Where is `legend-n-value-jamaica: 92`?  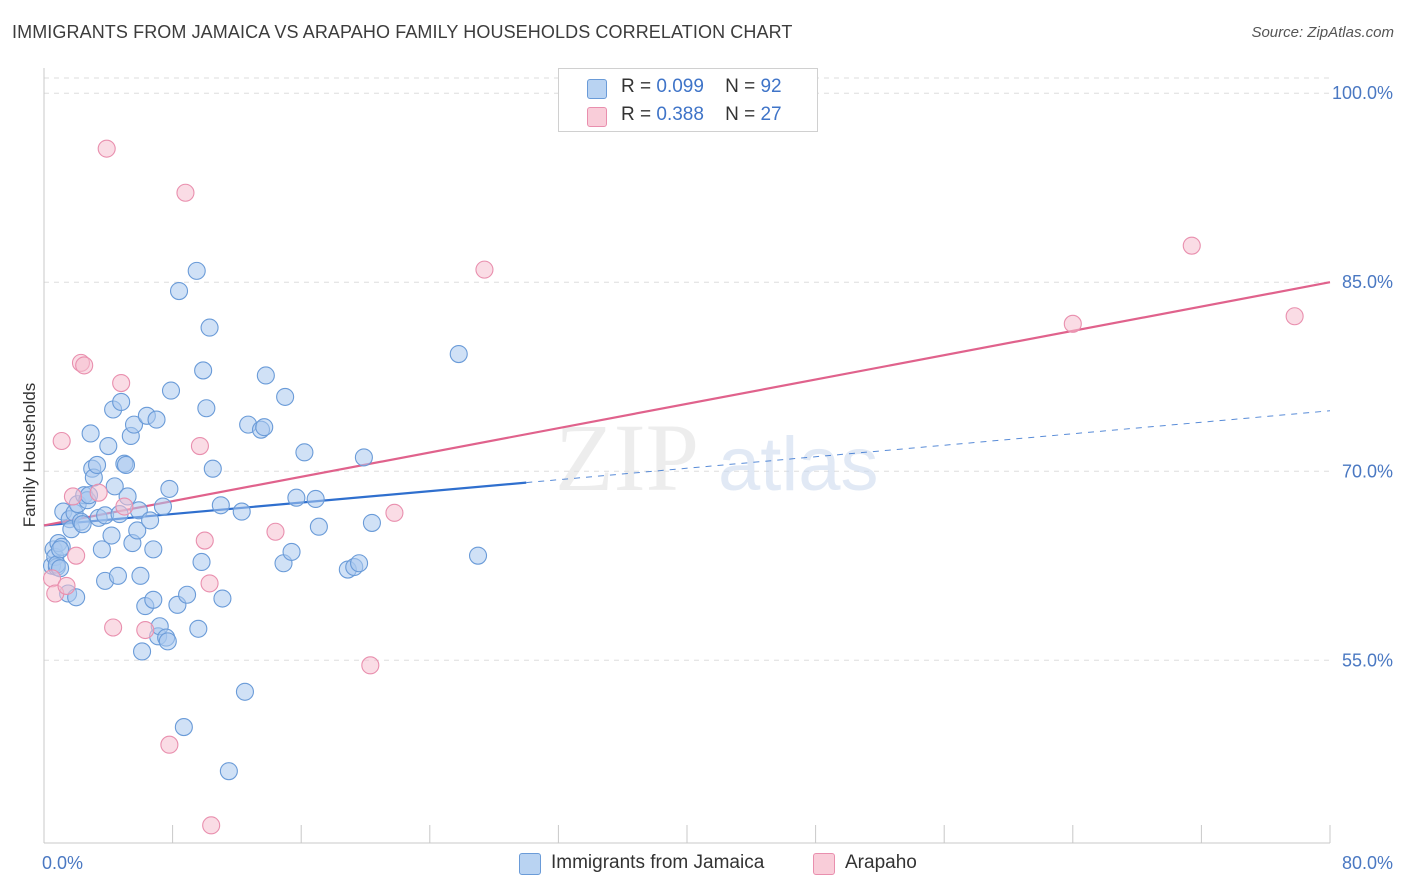 legend-n-value-jamaica: 92 is located at coordinates (771, 86).